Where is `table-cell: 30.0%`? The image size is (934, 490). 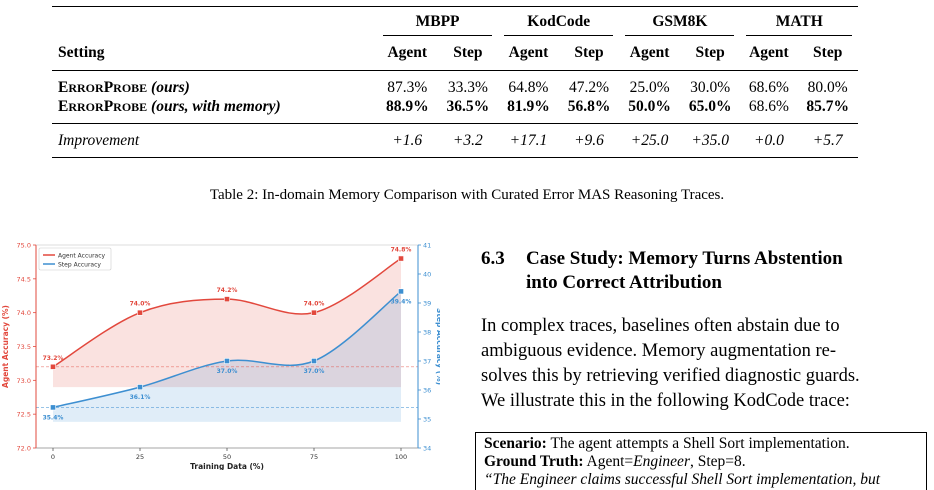
table-cell: 30.0% is located at coordinates (710, 87).